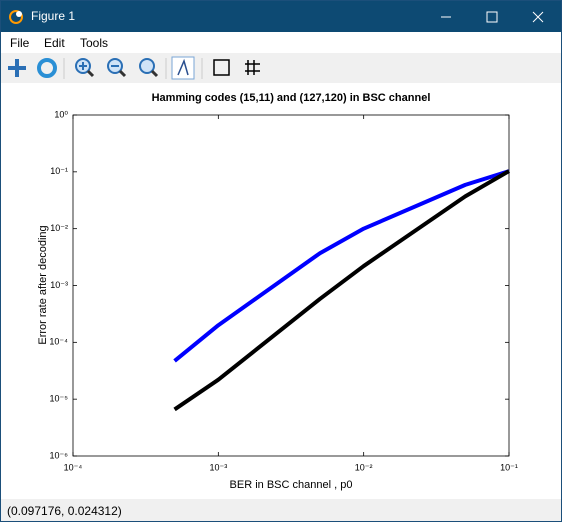 The height and width of the screenshot is (522, 562). I want to click on zoom-in, so click(85, 68).